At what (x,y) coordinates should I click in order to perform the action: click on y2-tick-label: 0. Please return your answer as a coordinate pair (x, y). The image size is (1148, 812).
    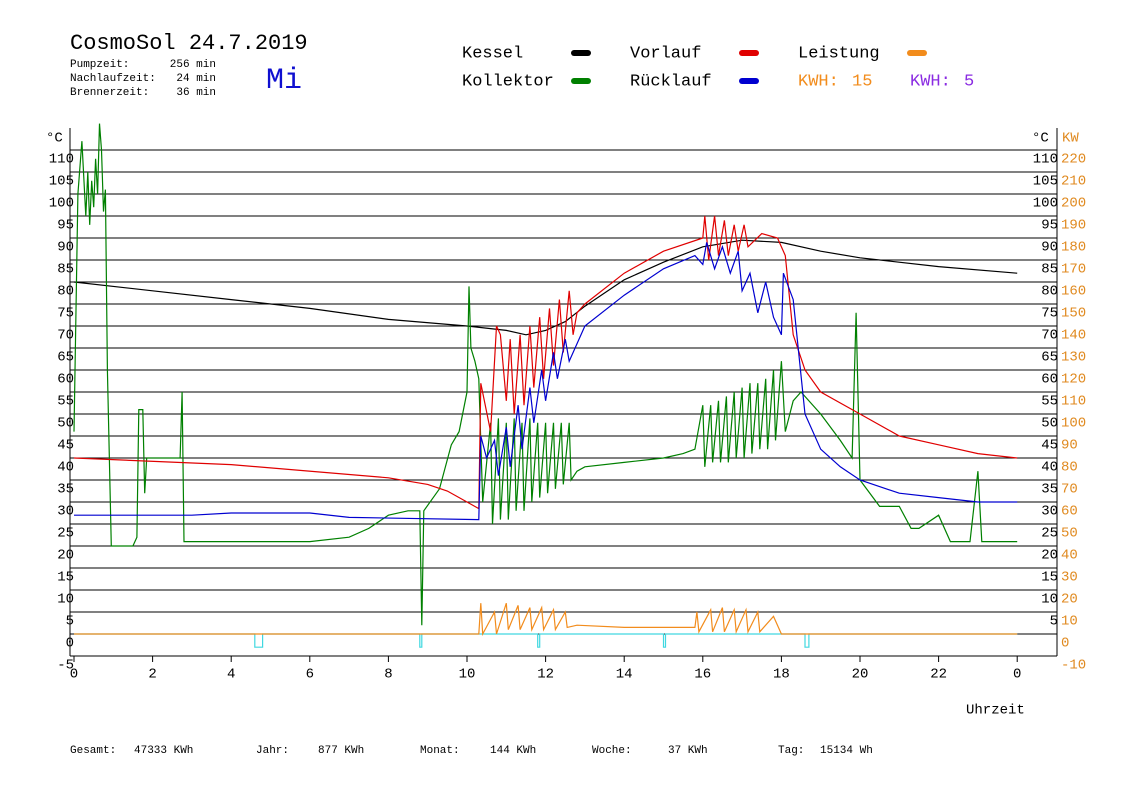
    Looking at the image, I should click on (1065, 644).